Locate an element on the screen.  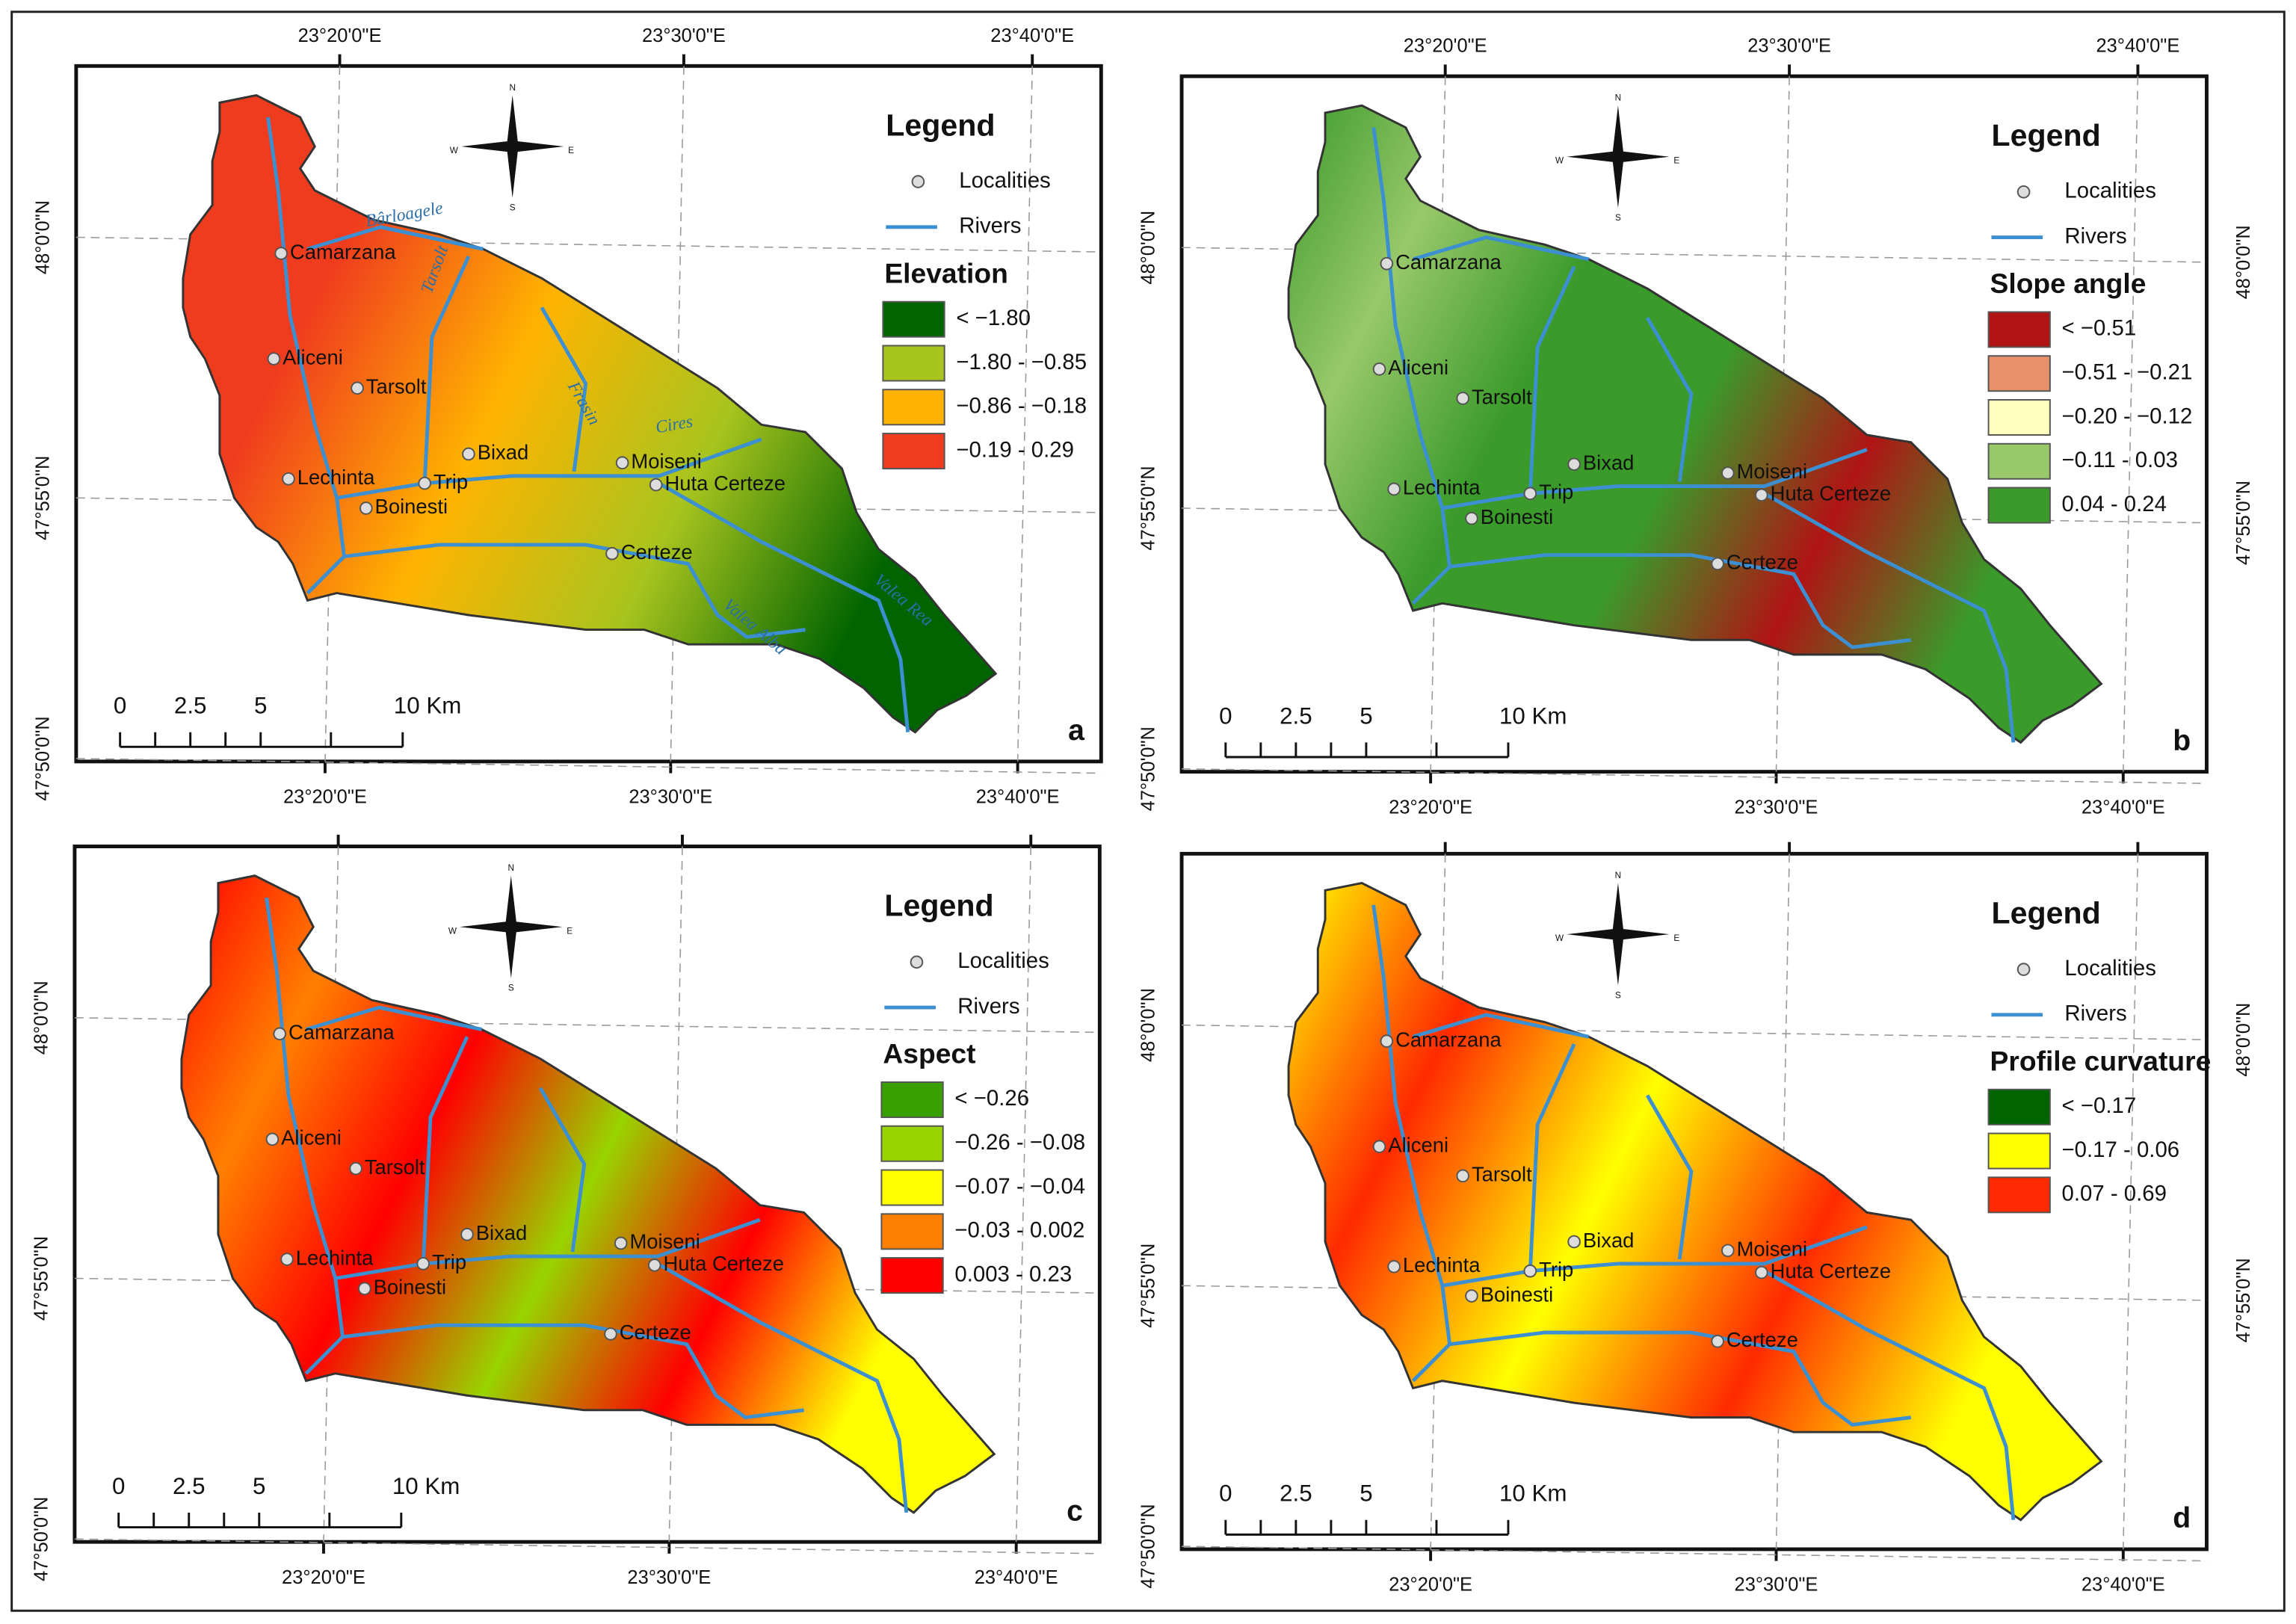
compass-letter: W is located at coordinates (455, 150).